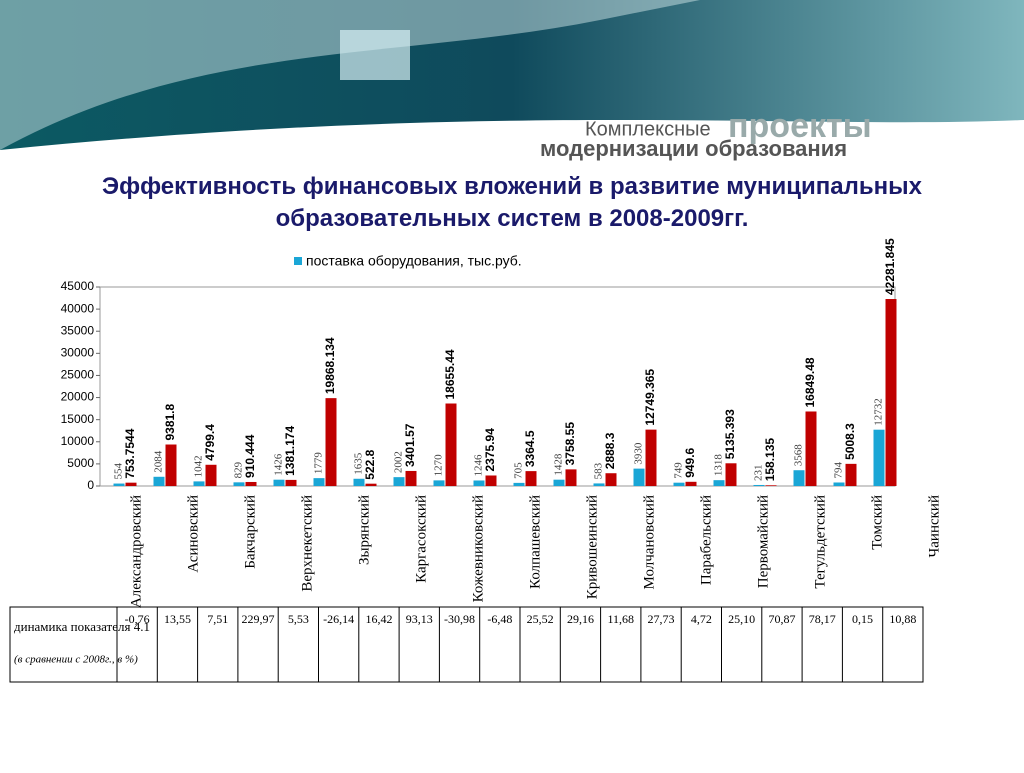  What do you see at coordinates (530, 448) in the screenshot?
I see `data-label: 3364.5` at bounding box center [530, 448].